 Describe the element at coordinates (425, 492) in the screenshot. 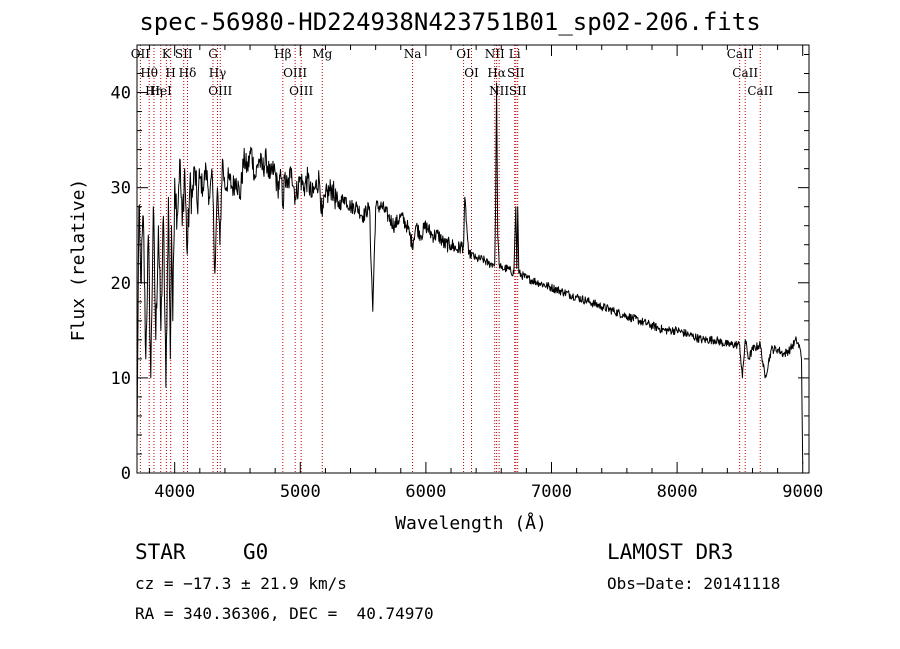

I see `x-tick-label: 6000` at that location.